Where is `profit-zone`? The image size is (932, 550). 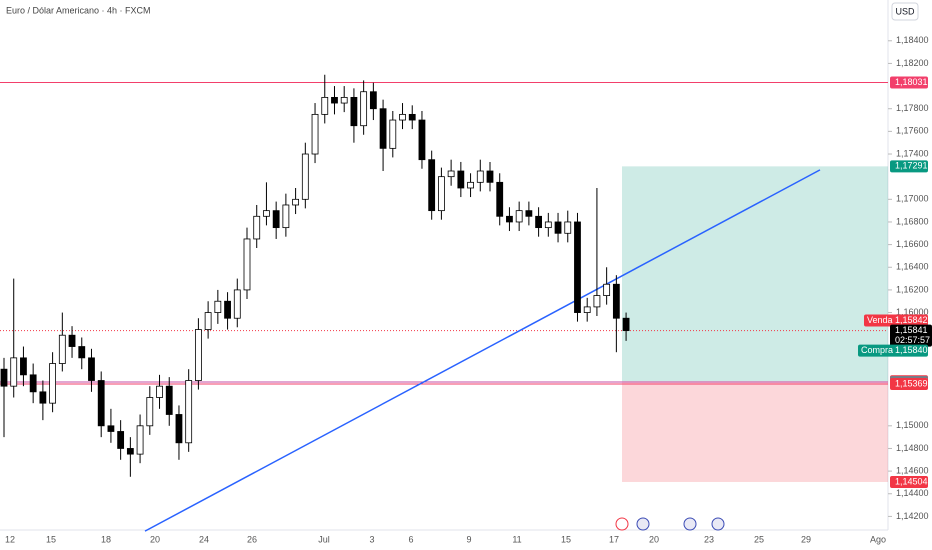 profit-zone is located at coordinates (755, 274).